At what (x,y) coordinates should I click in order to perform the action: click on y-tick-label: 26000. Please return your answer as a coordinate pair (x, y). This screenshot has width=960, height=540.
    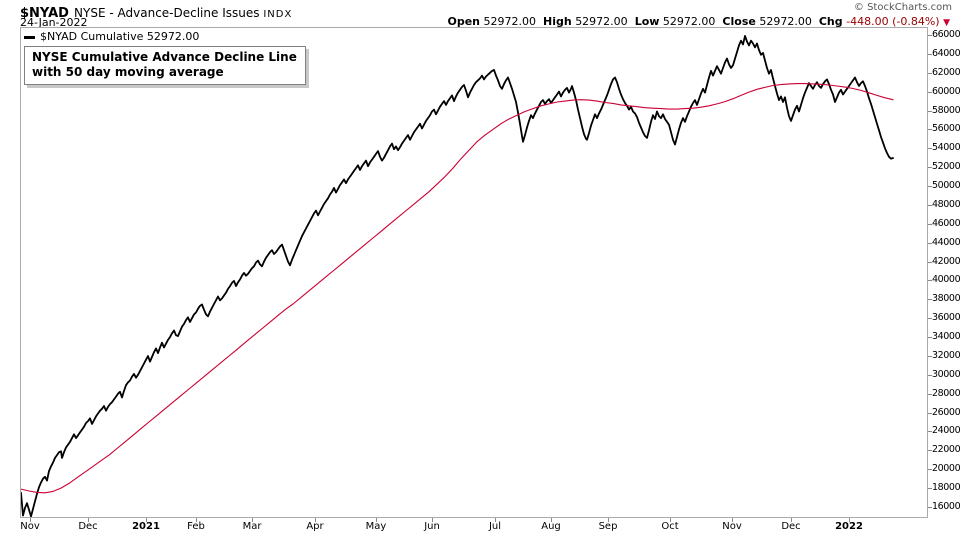
    Looking at the image, I should click on (946, 412).